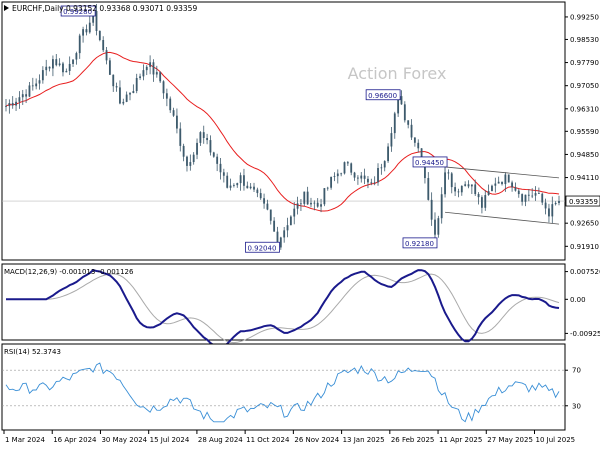 Image resolution: width=600 pixels, height=454 pixels. I want to click on price-tick-label: 0.94110, so click(584, 178).